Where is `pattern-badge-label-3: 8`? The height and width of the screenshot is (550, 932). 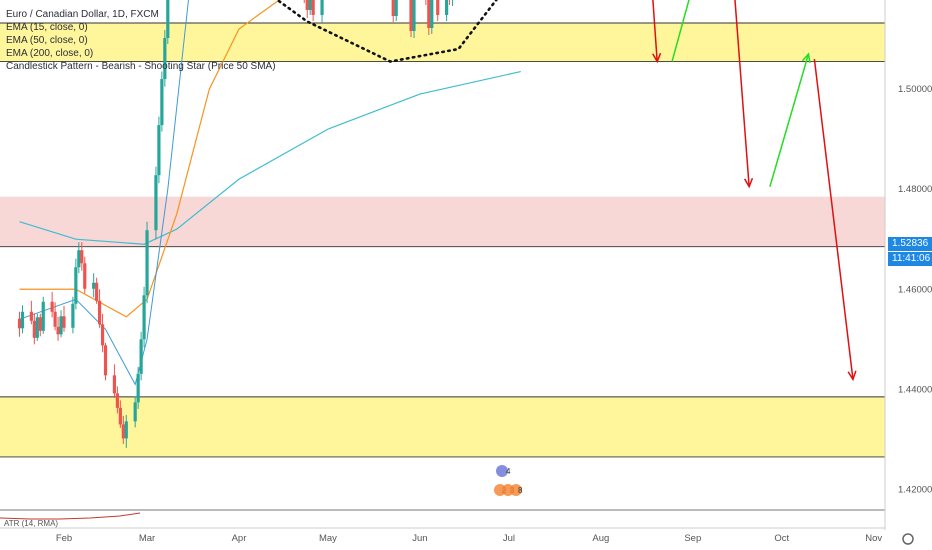 pattern-badge-label-3: 8 is located at coordinates (520, 490).